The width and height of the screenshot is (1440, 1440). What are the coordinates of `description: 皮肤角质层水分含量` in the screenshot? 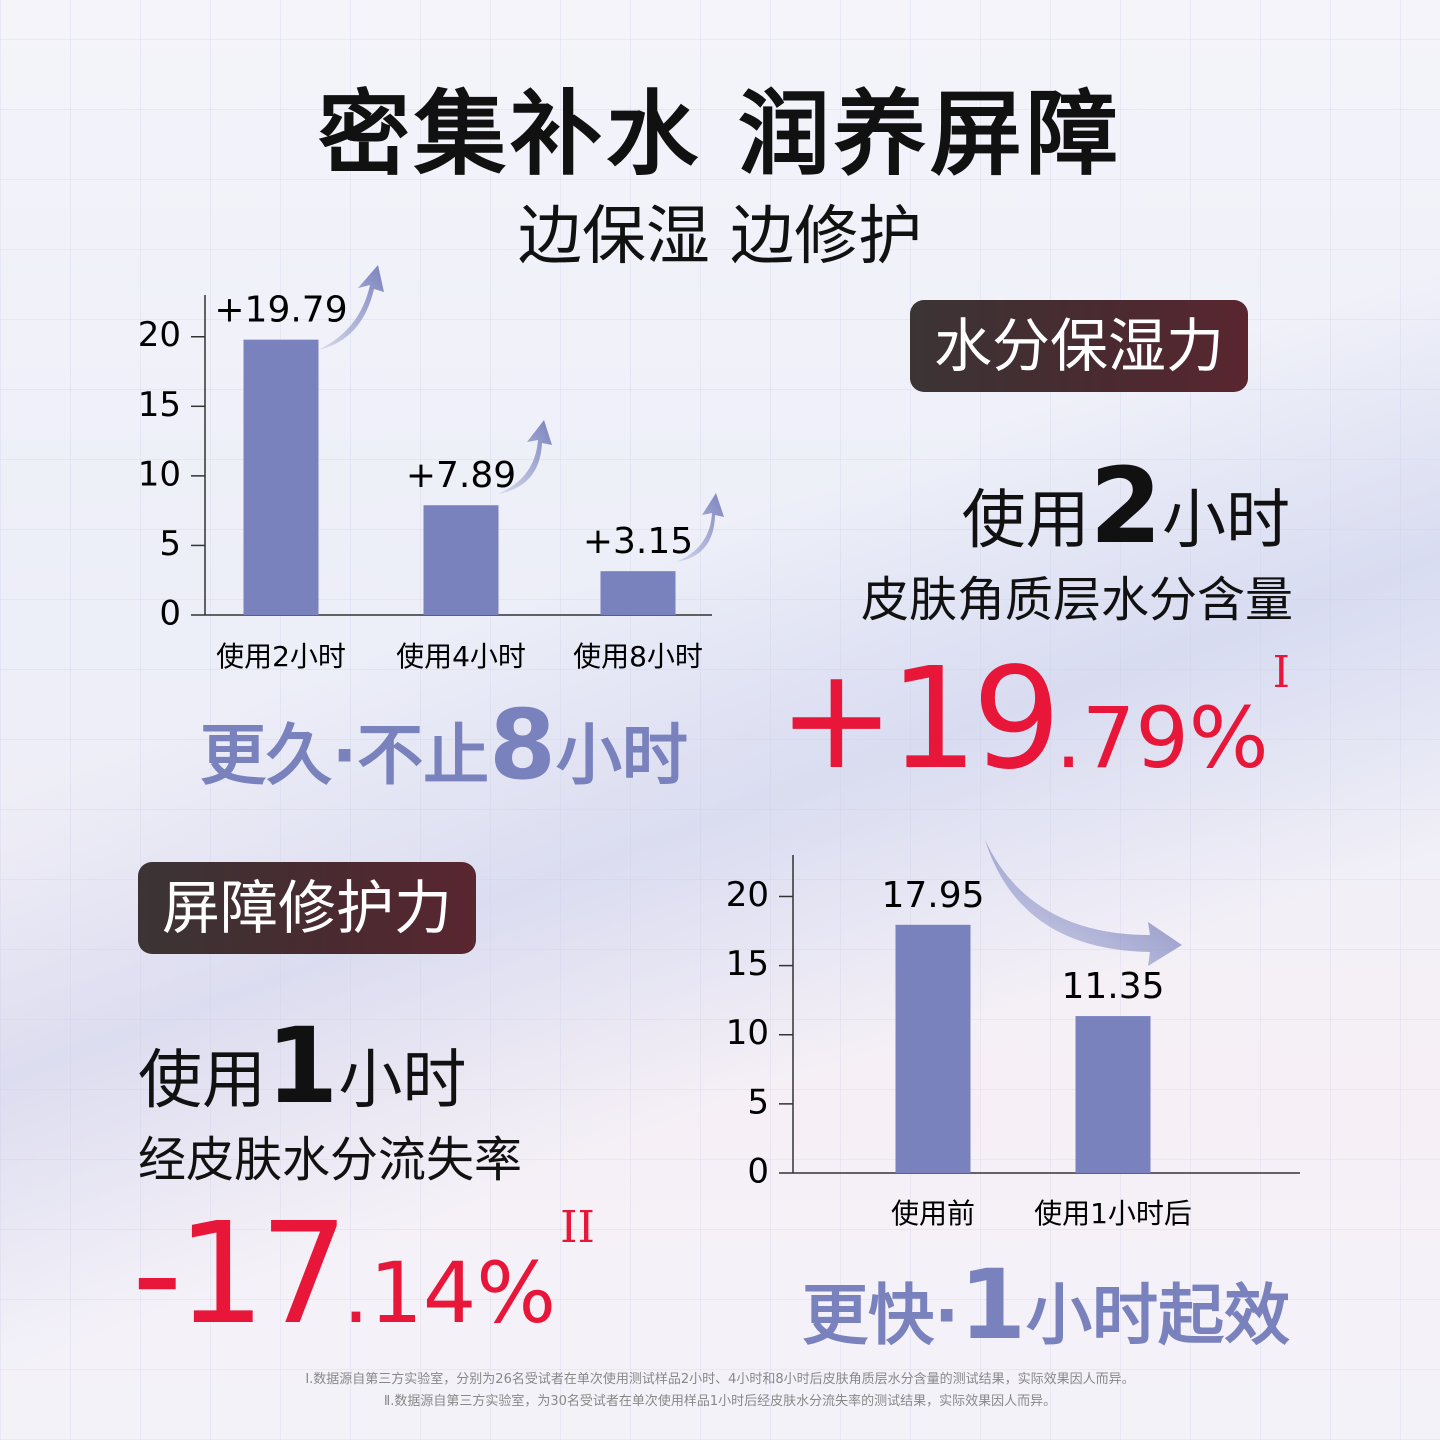 It's located at (1076, 600).